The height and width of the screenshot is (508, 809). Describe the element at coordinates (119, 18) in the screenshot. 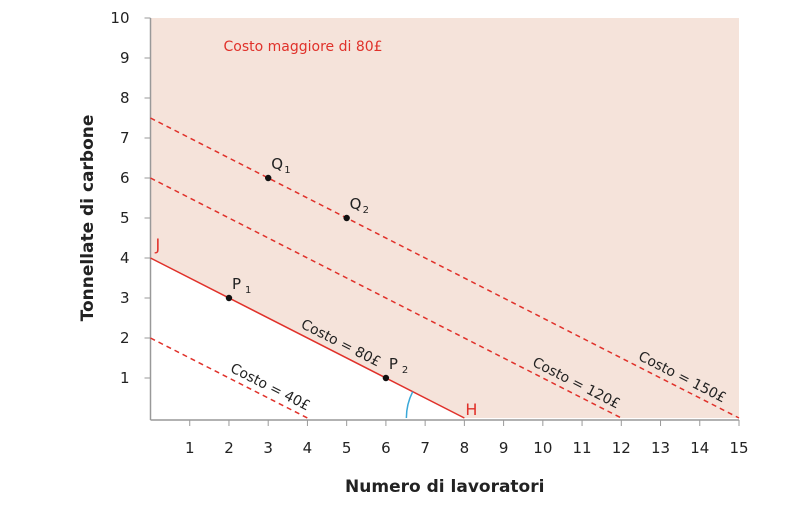

I see `y-tick-label: 10` at that location.